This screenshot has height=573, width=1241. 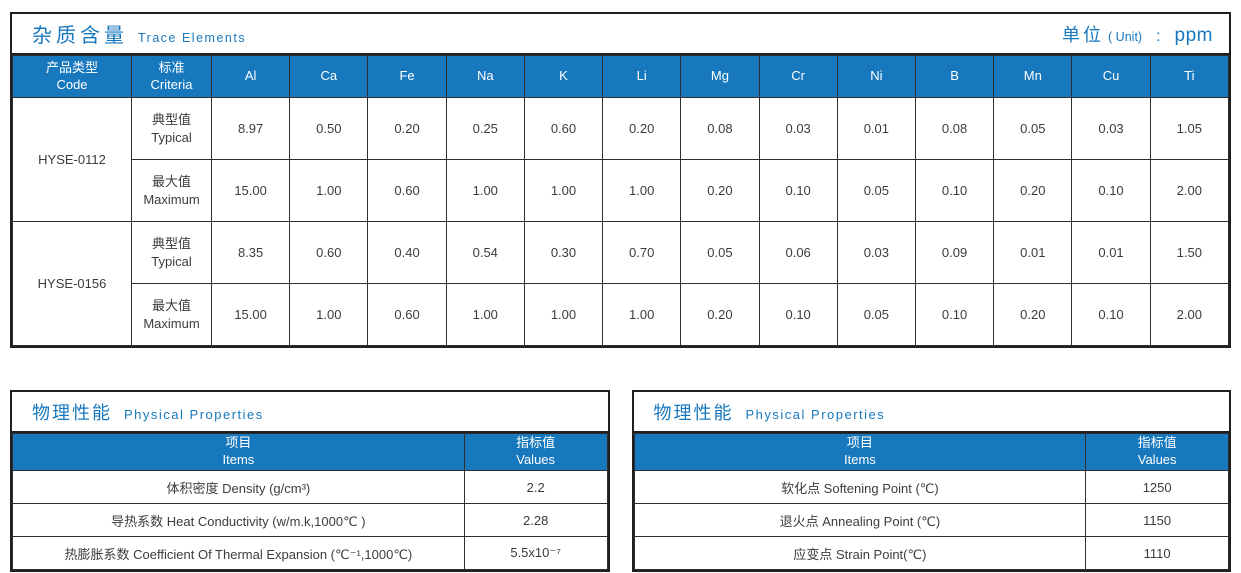 What do you see at coordinates (192, 38) in the screenshot?
I see `trace-title-en: Trace Elements` at bounding box center [192, 38].